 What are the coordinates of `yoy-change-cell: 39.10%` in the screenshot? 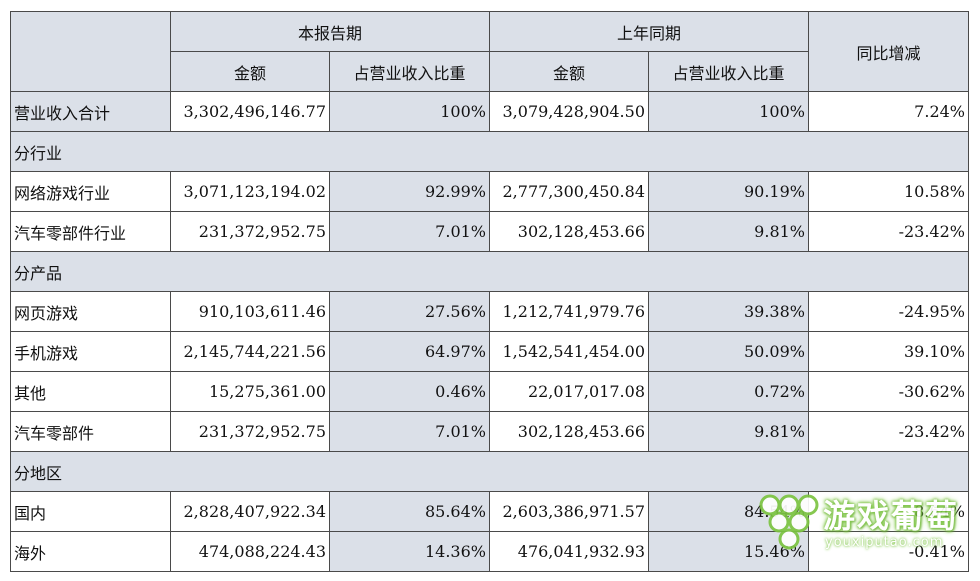 It's located at (888, 351).